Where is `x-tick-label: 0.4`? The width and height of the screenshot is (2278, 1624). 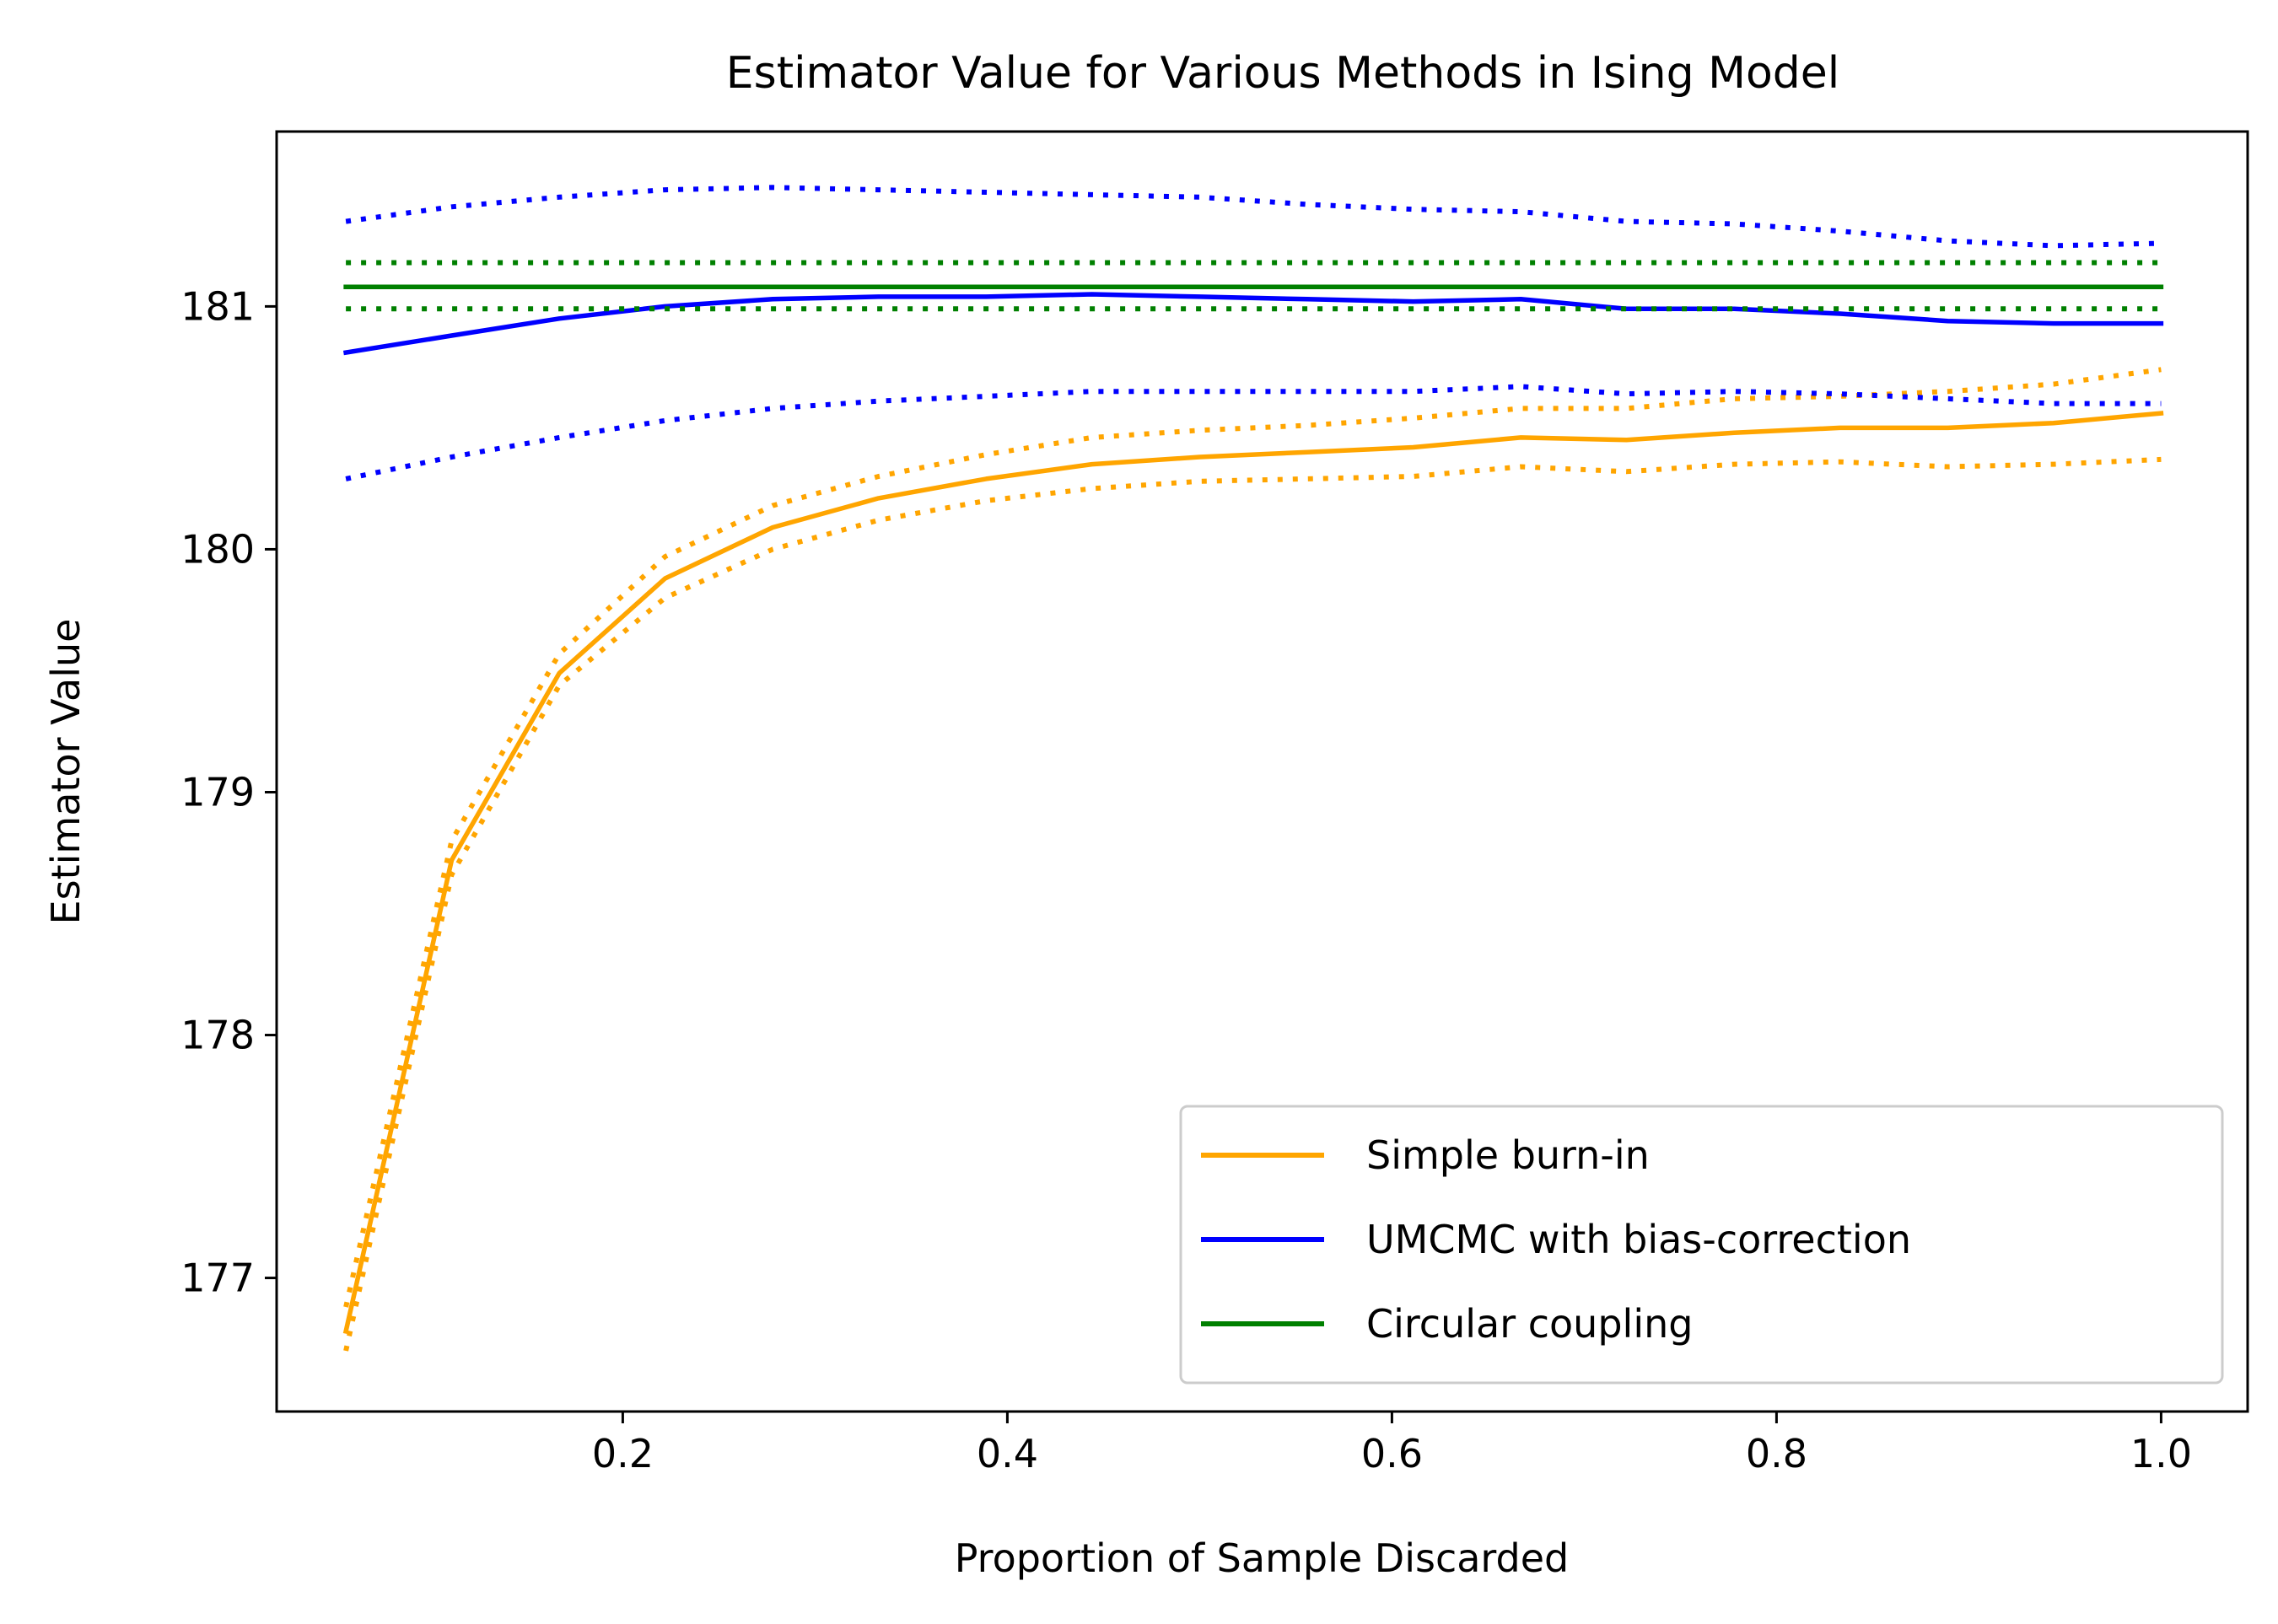
x-tick-label: 0.4 is located at coordinates (1008, 1453).